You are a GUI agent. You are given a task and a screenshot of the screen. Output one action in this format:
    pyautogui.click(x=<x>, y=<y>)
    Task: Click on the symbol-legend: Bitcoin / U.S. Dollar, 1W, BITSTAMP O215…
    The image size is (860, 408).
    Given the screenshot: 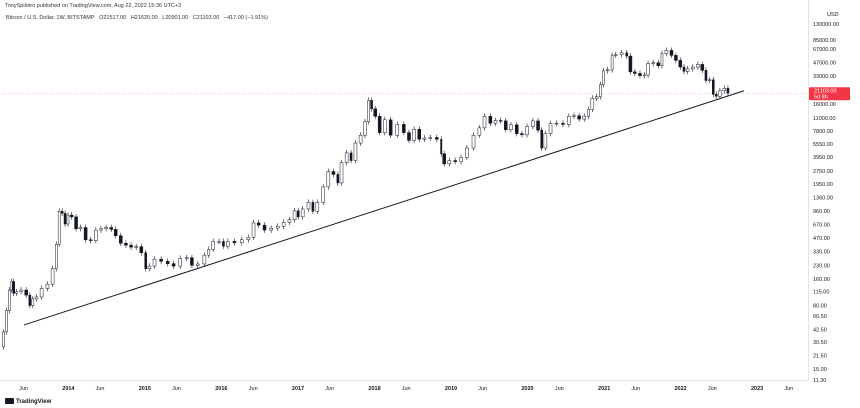 What is the action you would take?
    pyautogui.click(x=138, y=18)
    